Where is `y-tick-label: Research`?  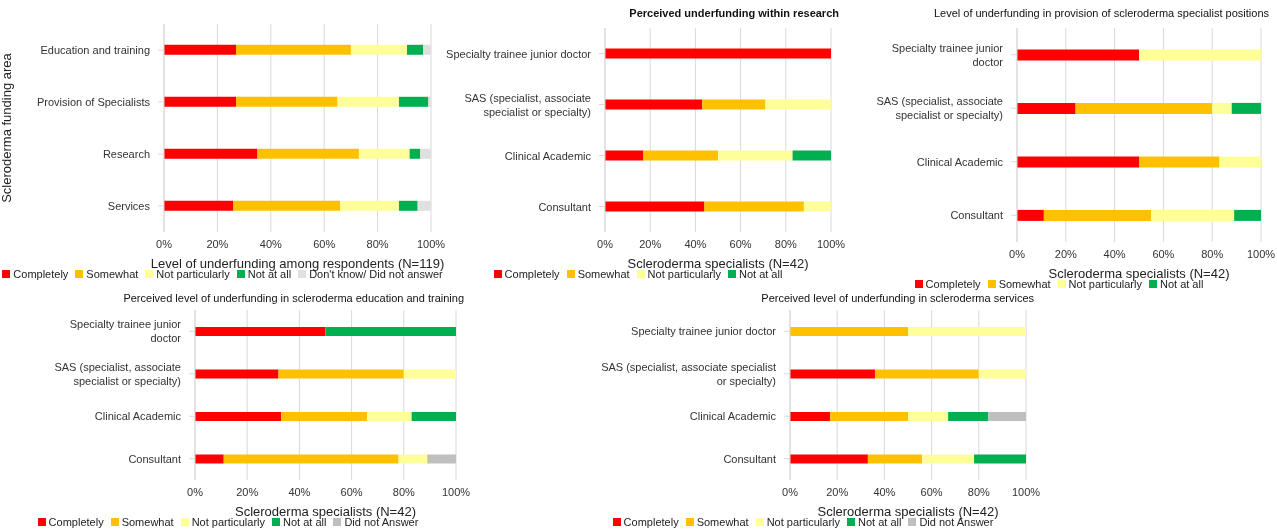
y-tick-label: Research is located at coordinates (126, 154).